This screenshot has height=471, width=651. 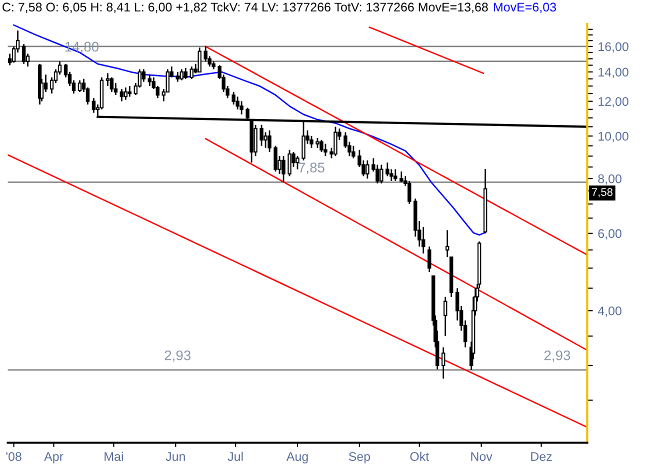 I want to click on text: MovE=6,03, so click(x=525, y=8).